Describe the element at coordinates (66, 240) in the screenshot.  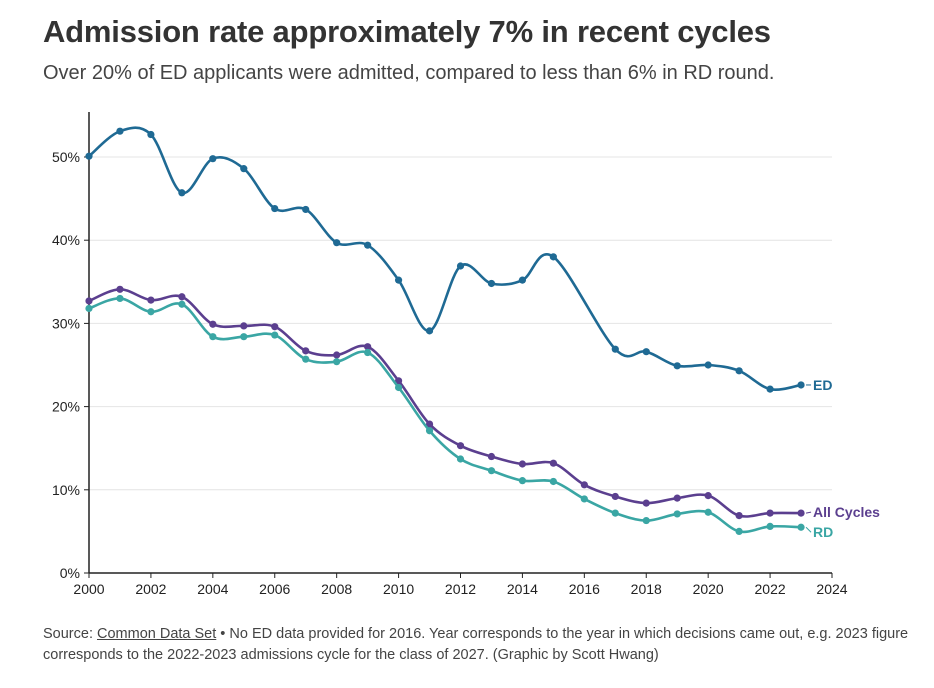
I see `y-tick-label: 40%` at that location.